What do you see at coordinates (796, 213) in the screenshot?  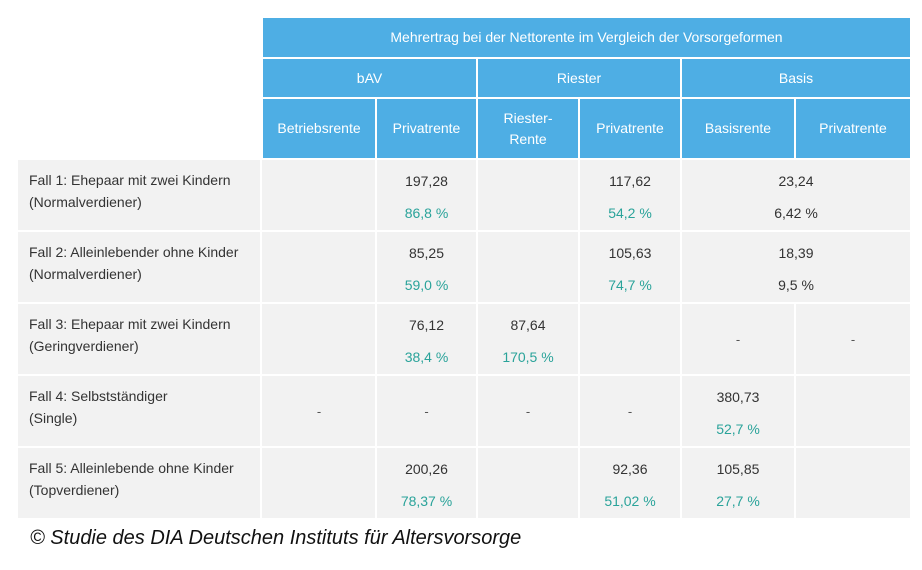 I see `cell-percent: 6,42 %` at bounding box center [796, 213].